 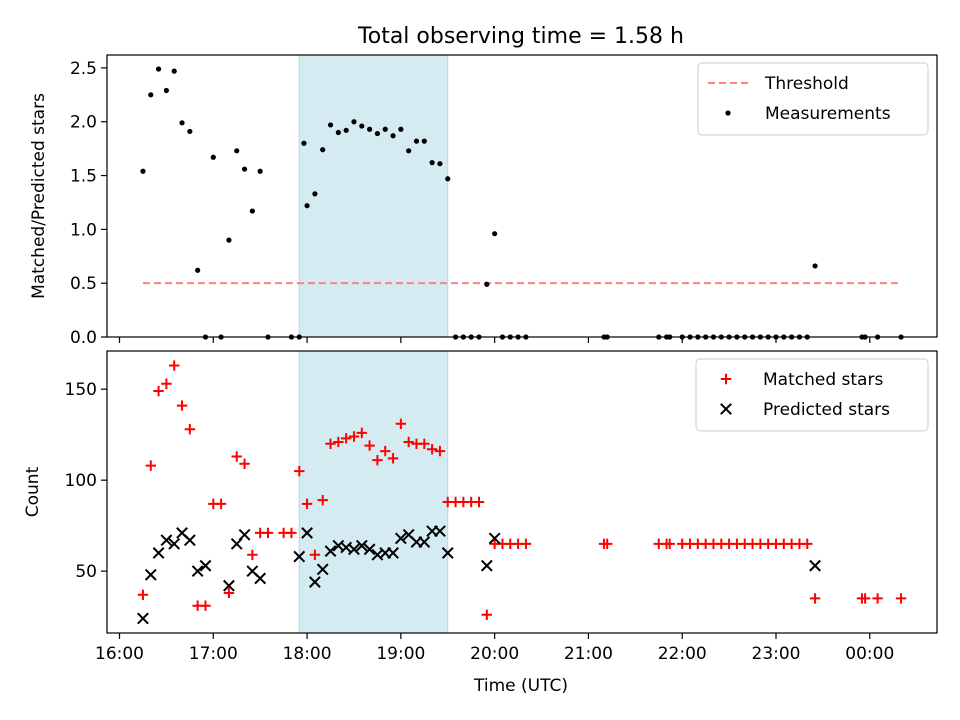 I want to click on legend-label: Threshold, so click(x=806, y=84).